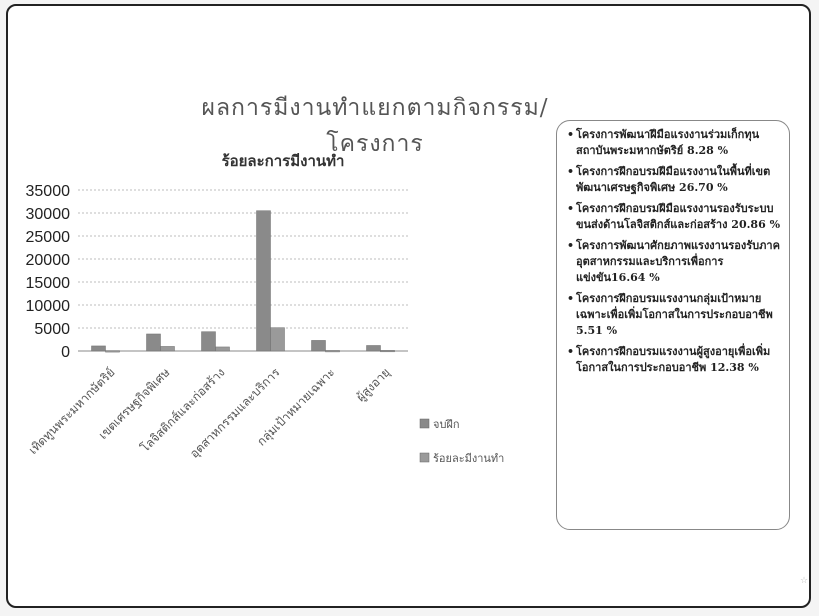 The height and width of the screenshot is (616, 819). What do you see at coordinates (72, 411) in the screenshot?
I see `x-tick-label: เทิดทูนพระมหากษัตริย์` at bounding box center [72, 411].